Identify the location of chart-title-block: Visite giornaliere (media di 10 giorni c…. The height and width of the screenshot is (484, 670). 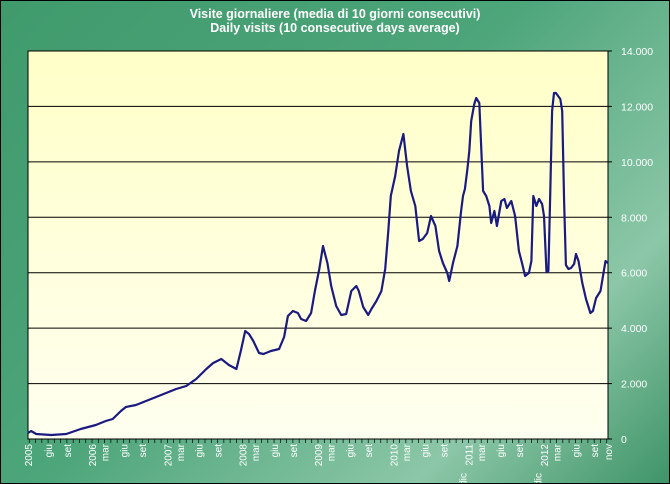
(335, 21).